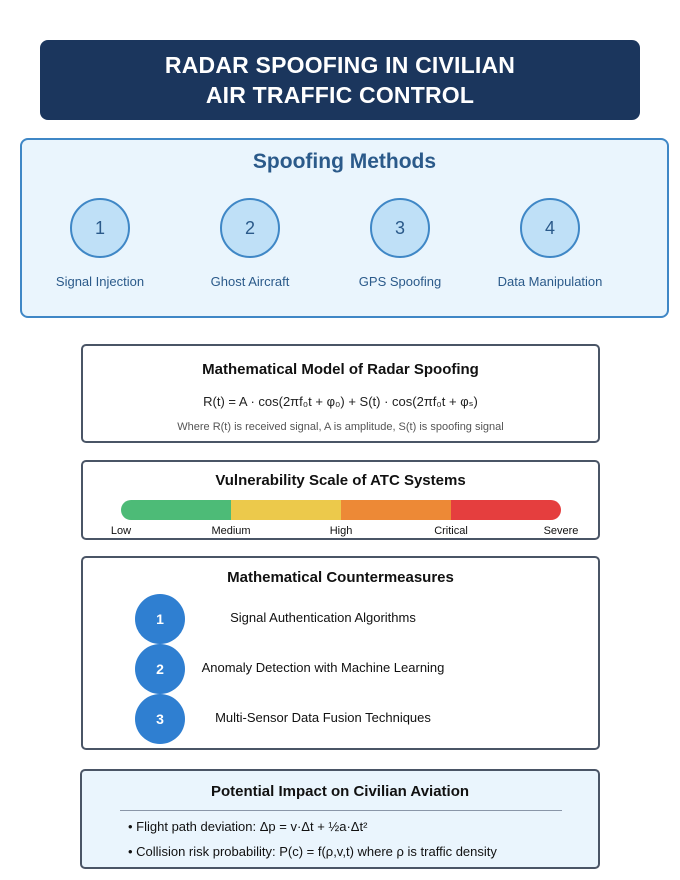 The width and height of the screenshot is (680, 880). What do you see at coordinates (323, 617) in the screenshot?
I see `countermeasure-label: Signal Authentication Algorithms` at bounding box center [323, 617].